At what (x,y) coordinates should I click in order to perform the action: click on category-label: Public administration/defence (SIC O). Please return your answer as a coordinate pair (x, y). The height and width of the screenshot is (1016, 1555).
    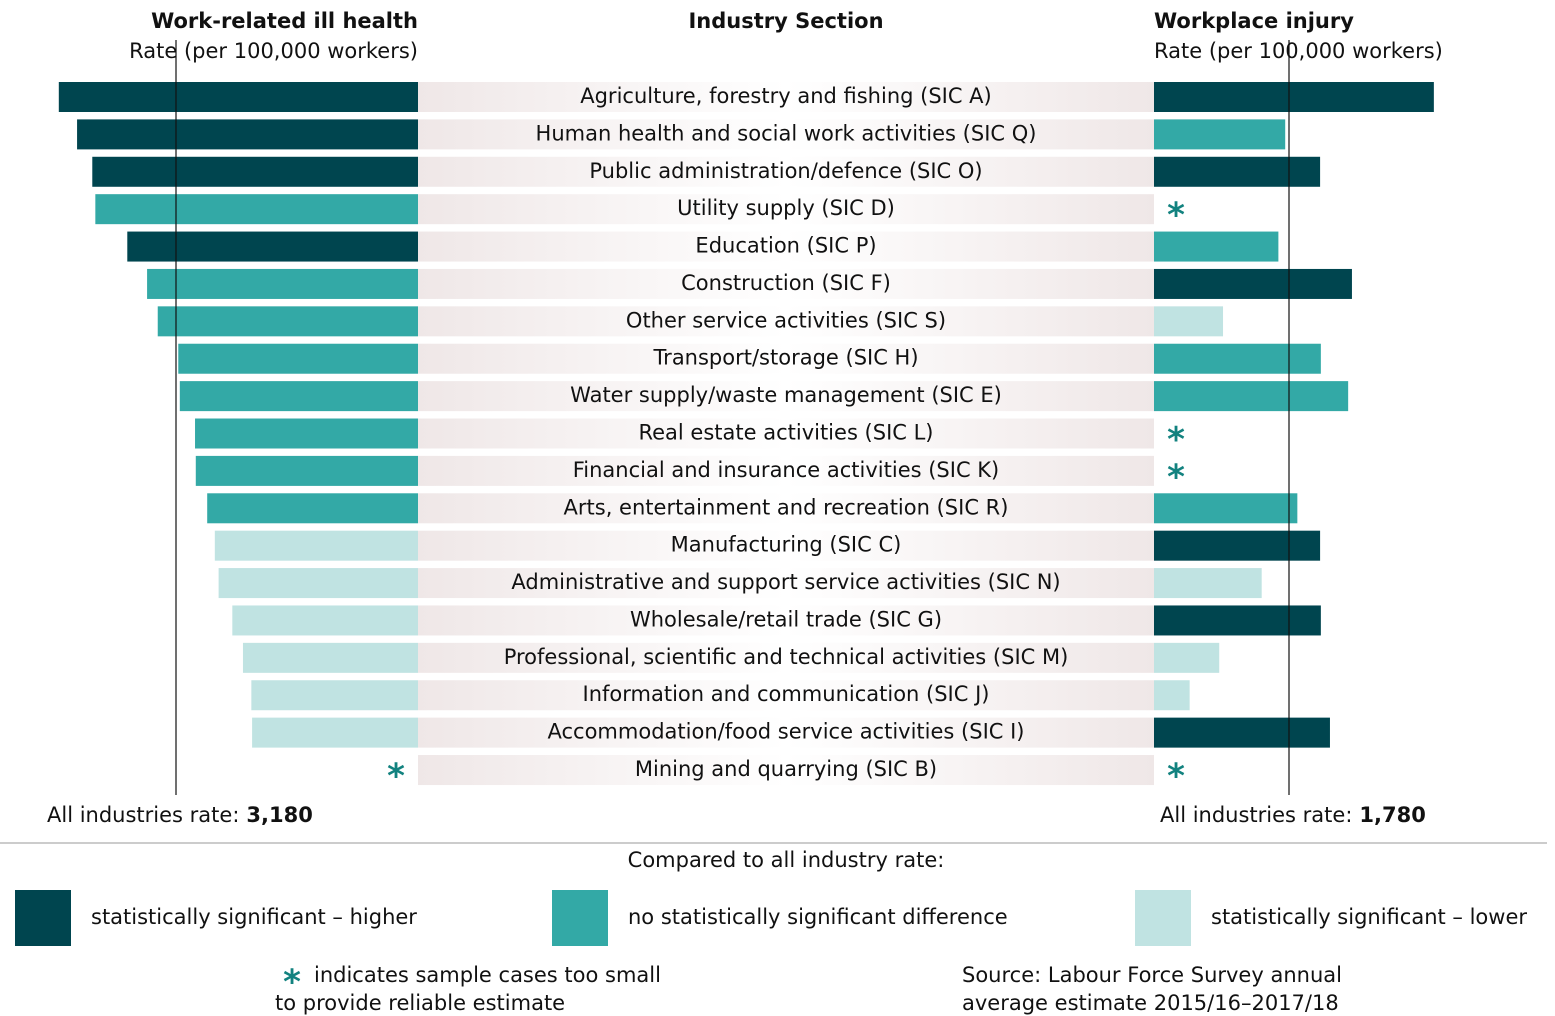
    Looking at the image, I should click on (785, 171).